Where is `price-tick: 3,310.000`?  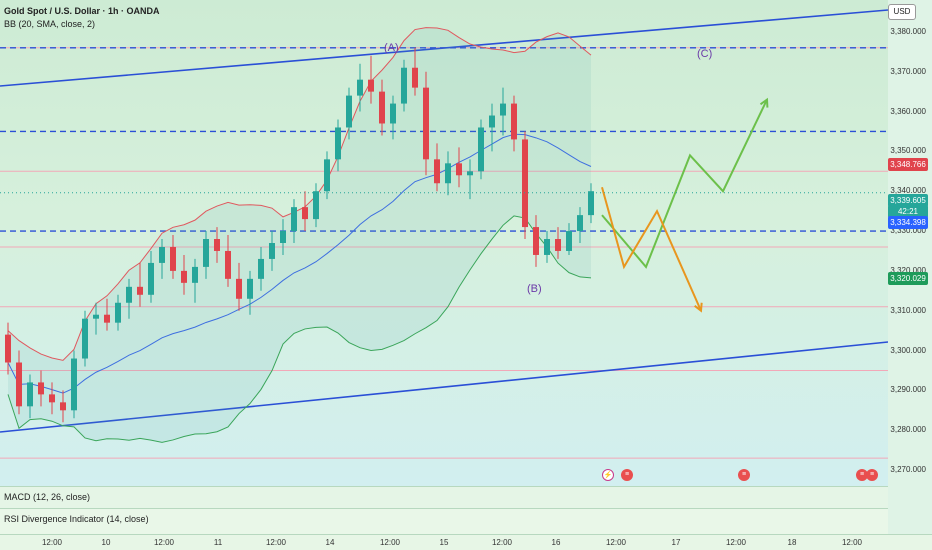 price-tick: 3,310.000 is located at coordinates (908, 310).